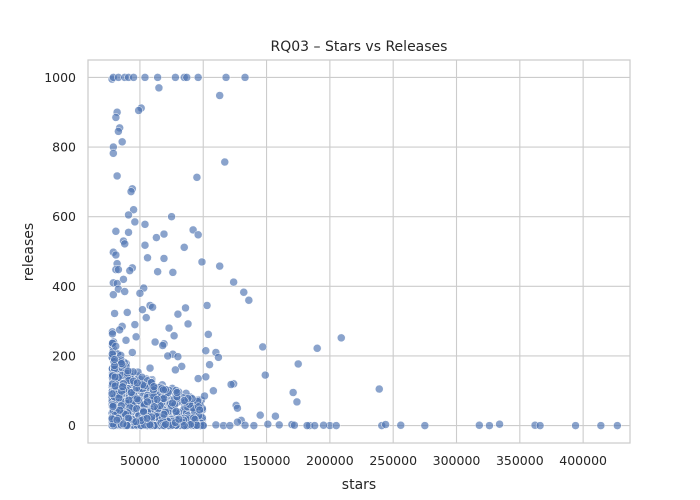 This screenshot has height=500, width=700. I want to click on x-tick-label: 250000, so click(393, 460).